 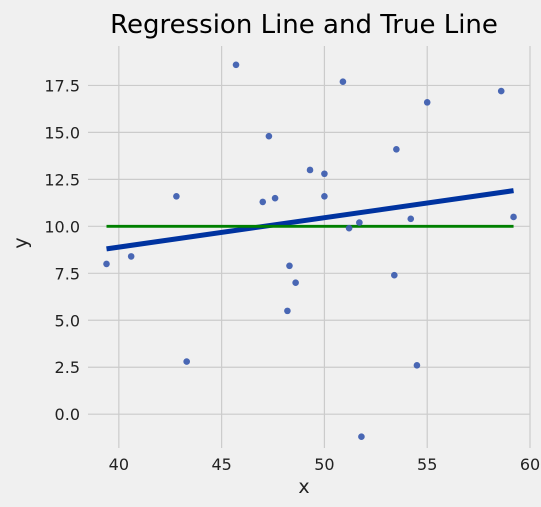 I want to click on x-axis-ticks: 40 45 50 55 60, so click(x=325, y=464).